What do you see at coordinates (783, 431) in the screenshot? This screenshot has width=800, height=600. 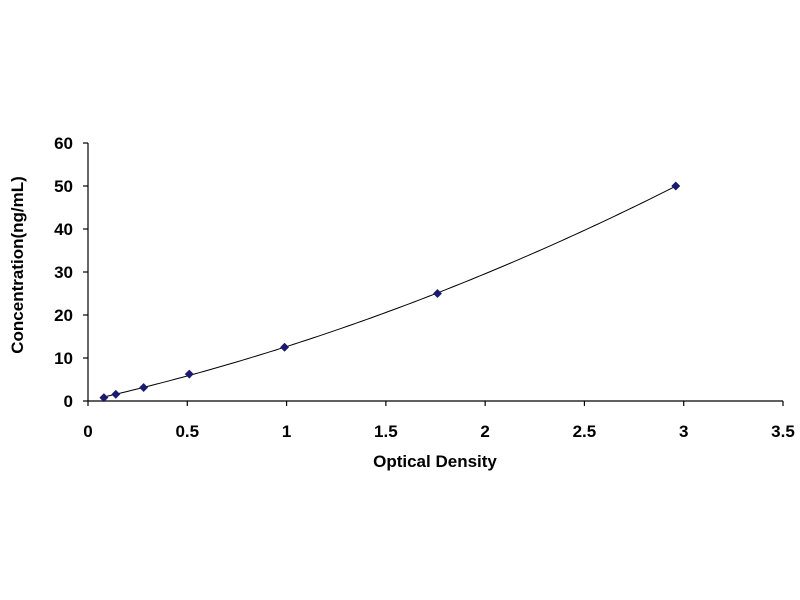 I see `x-tick-label: 3.5` at bounding box center [783, 431].